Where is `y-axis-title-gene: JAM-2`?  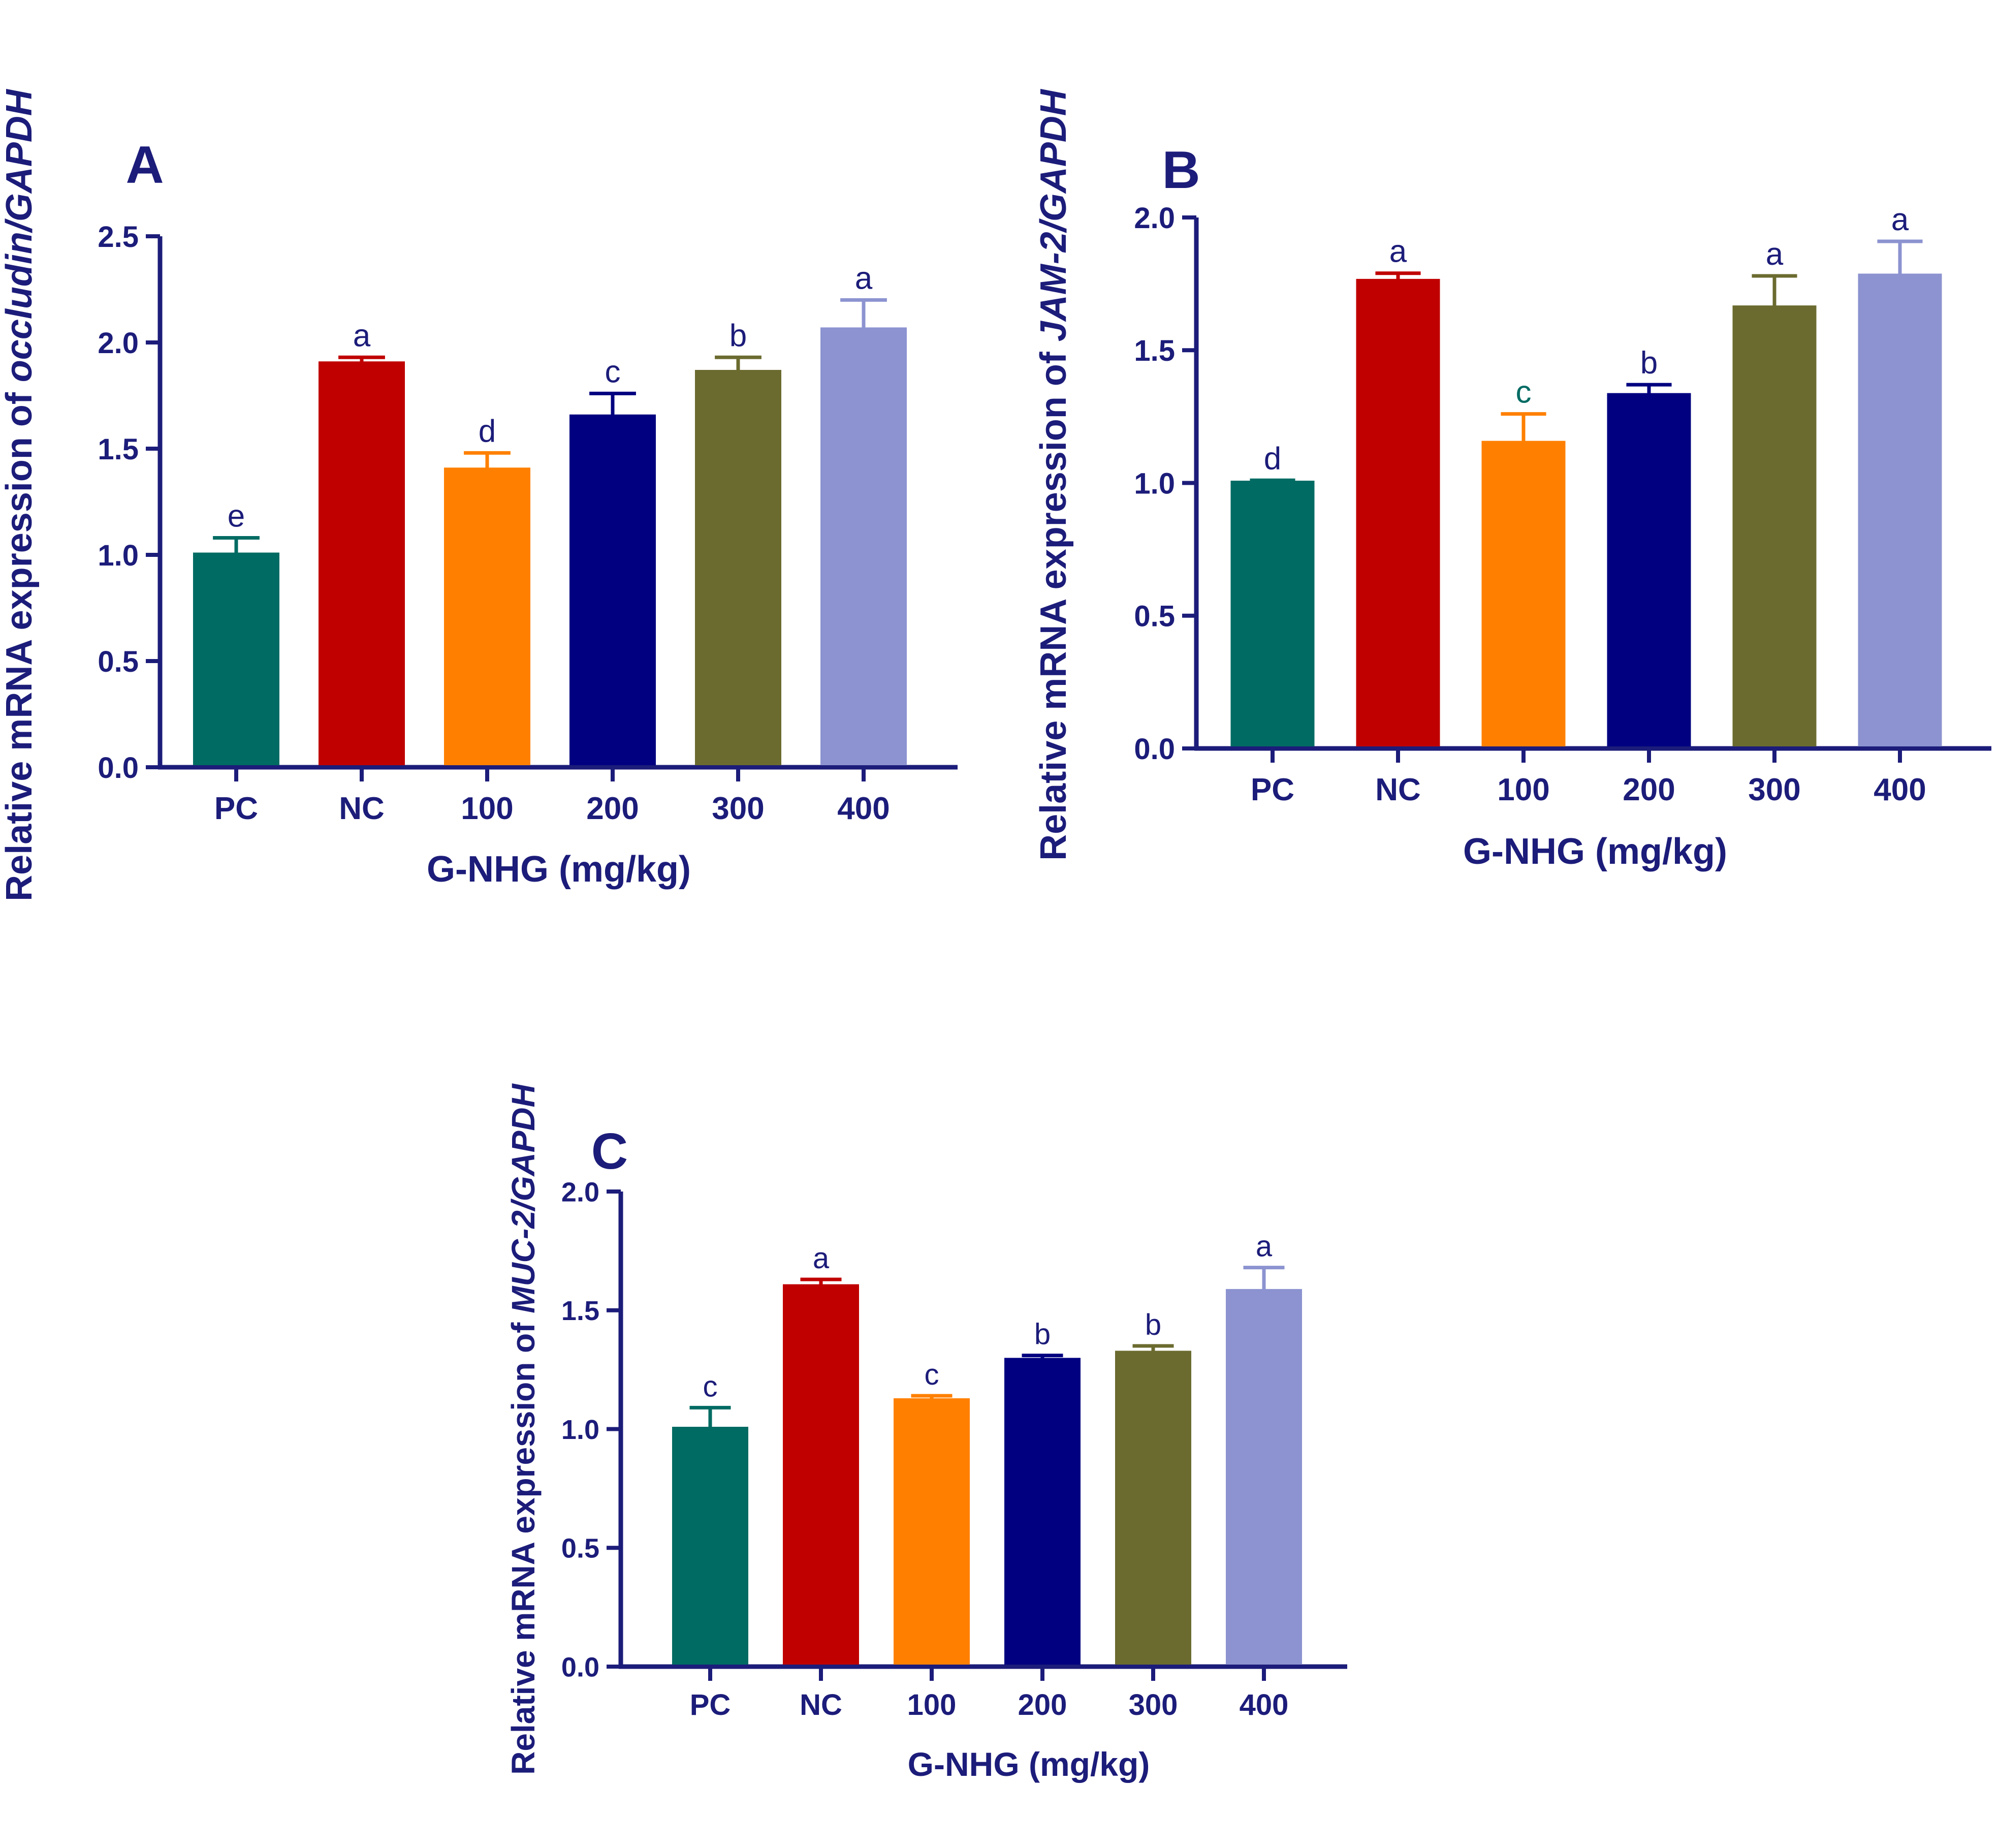
y-axis-title-gene: JAM-2 is located at coordinates (1053, 286).